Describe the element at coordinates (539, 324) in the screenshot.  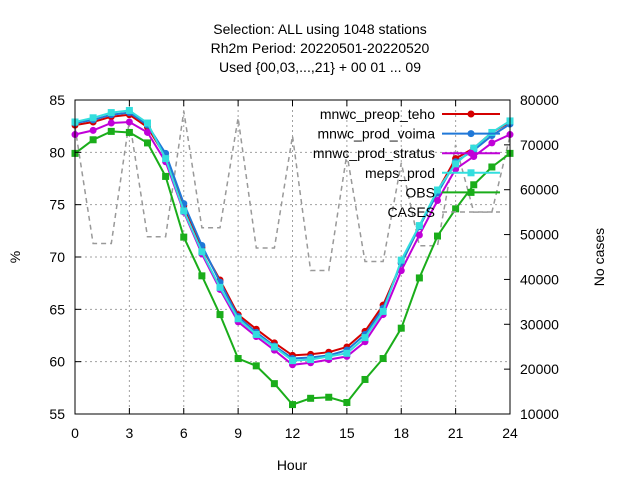
I see `y2-tick-label: 30000` at that location.